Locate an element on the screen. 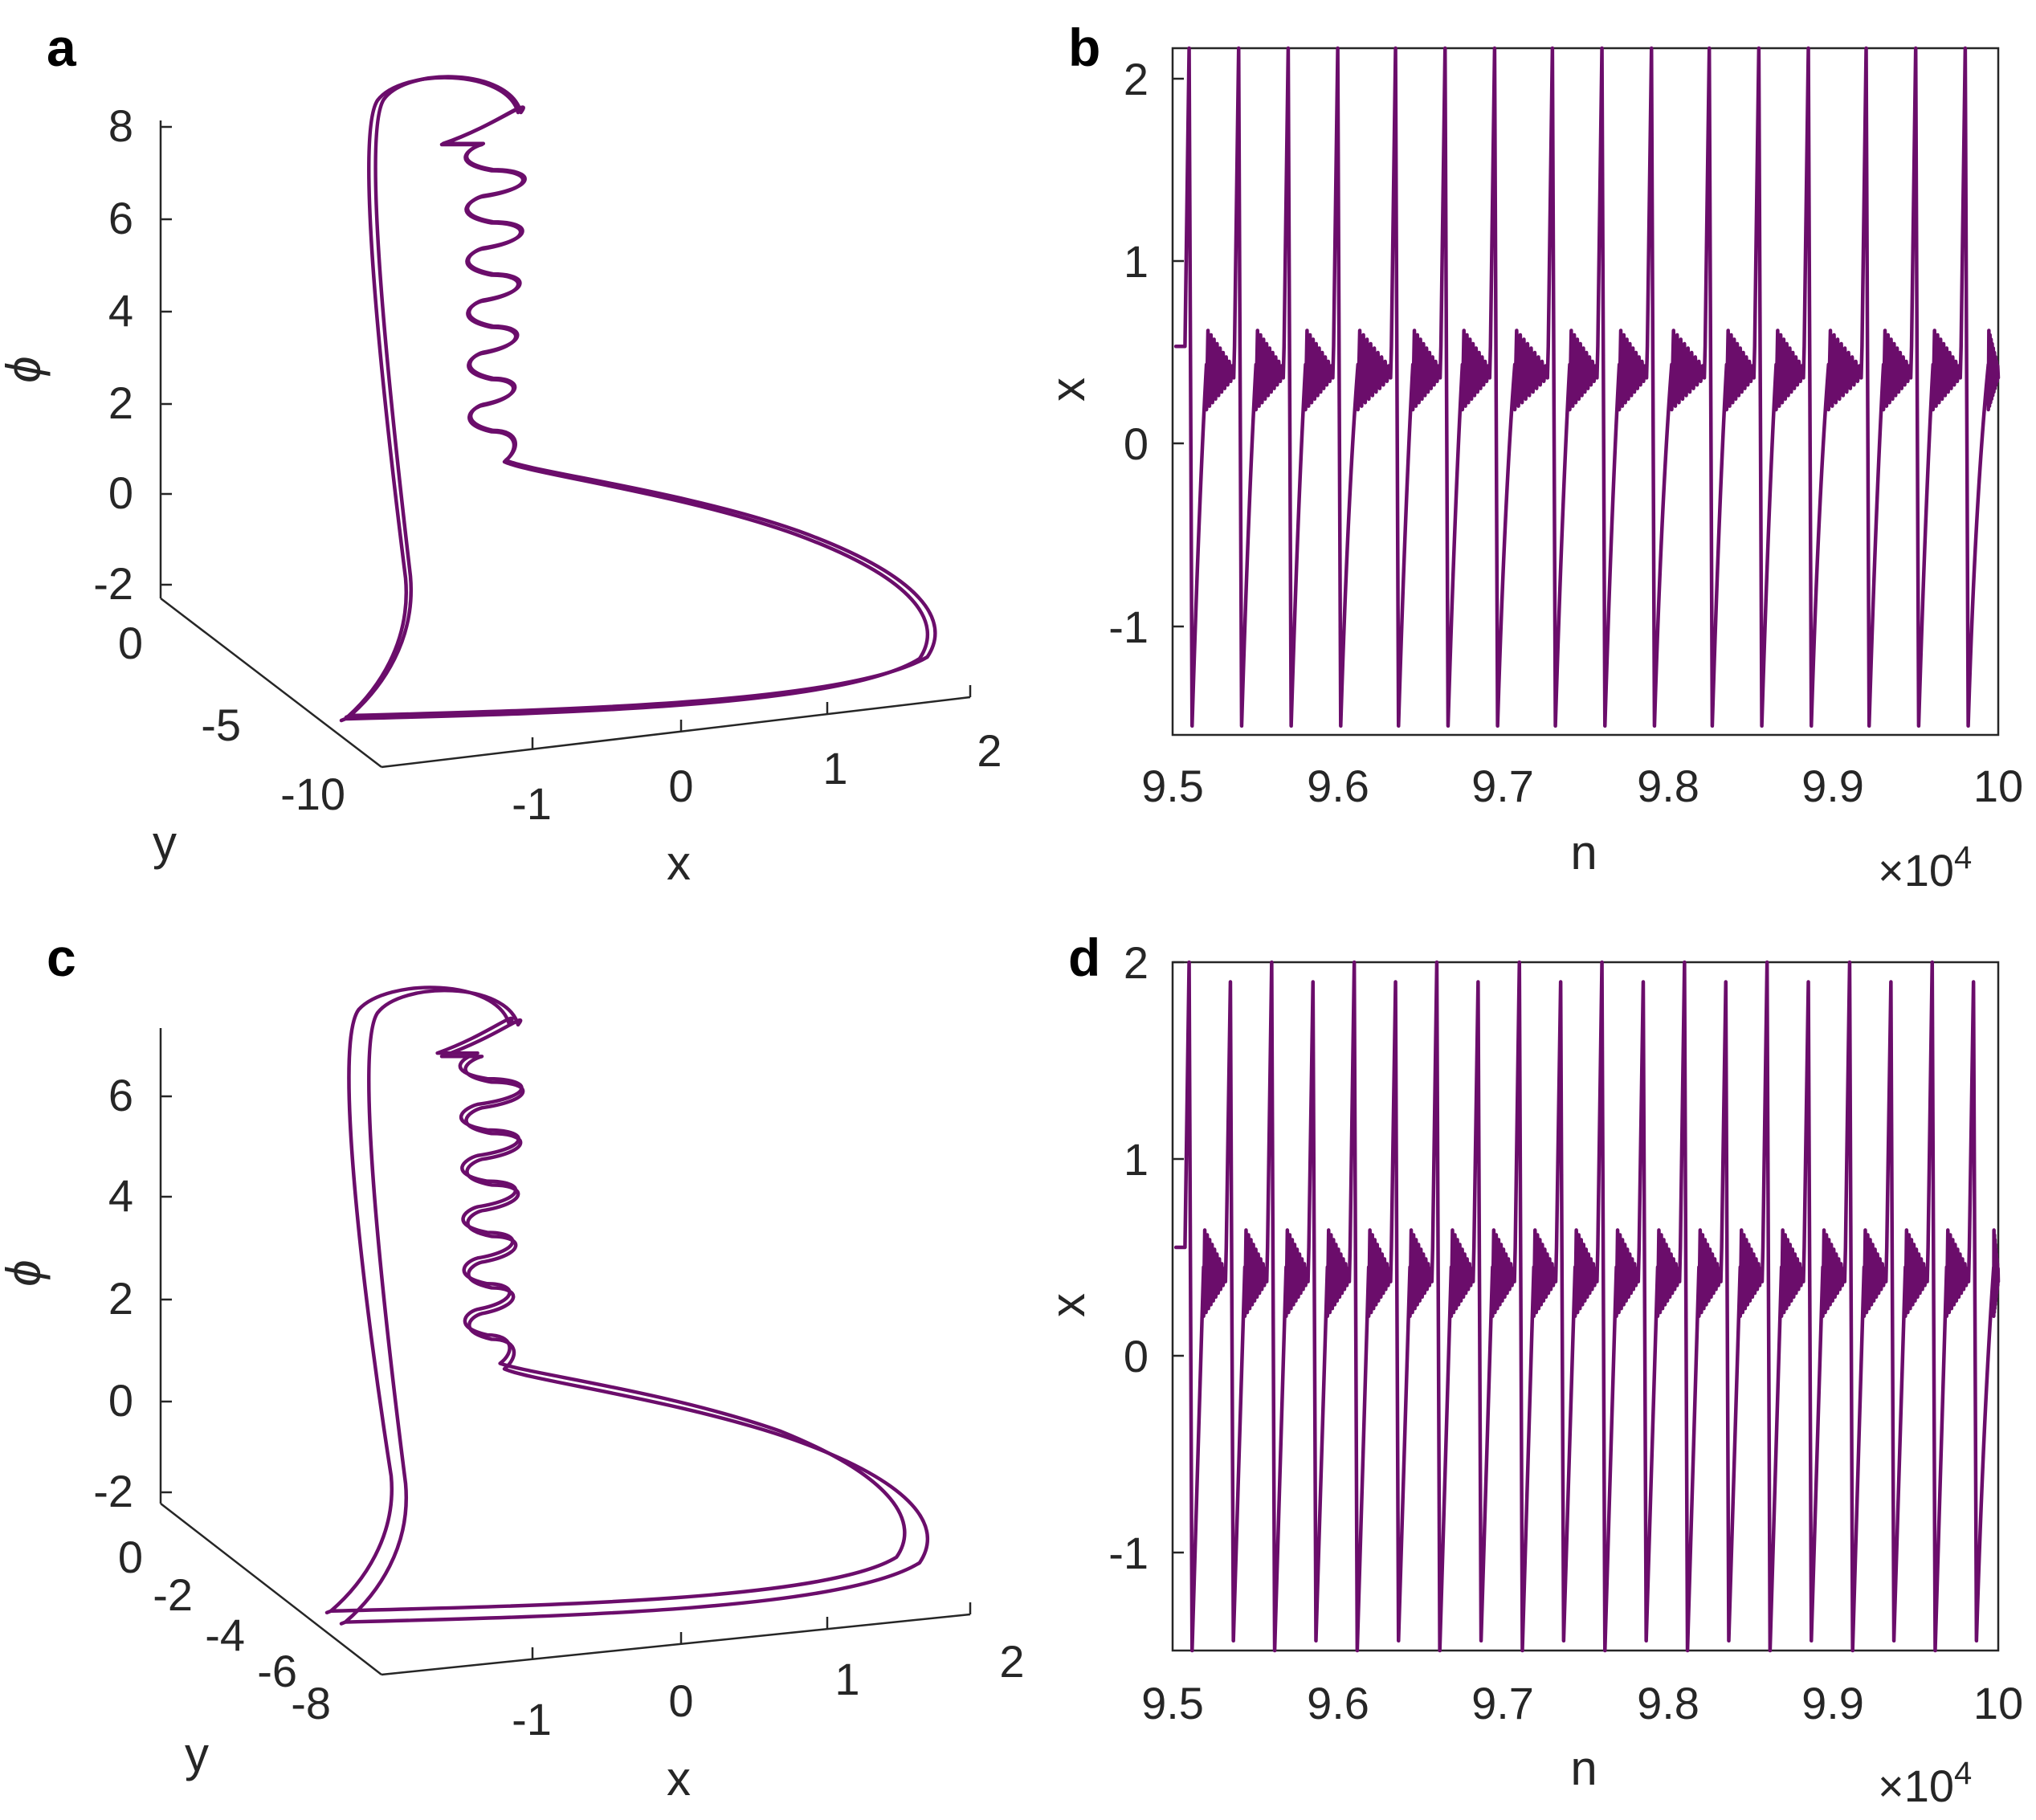 Image resolution: width=2036 pixels, height=1820 pixels. y-tick-label: -10 is located at coordinates (312, 794).